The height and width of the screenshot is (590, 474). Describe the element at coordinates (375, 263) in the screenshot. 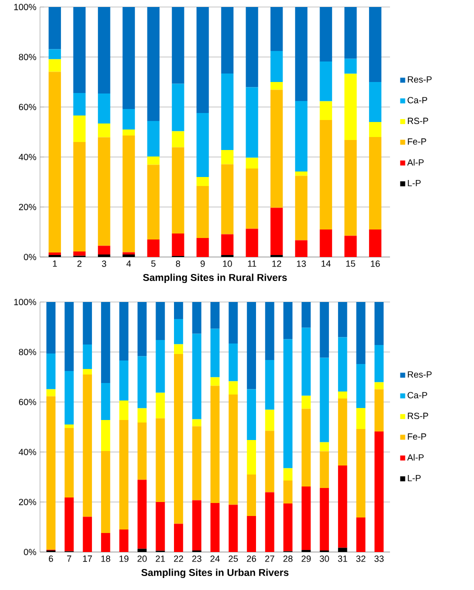

I see `x-tick-label: 16` at that location.